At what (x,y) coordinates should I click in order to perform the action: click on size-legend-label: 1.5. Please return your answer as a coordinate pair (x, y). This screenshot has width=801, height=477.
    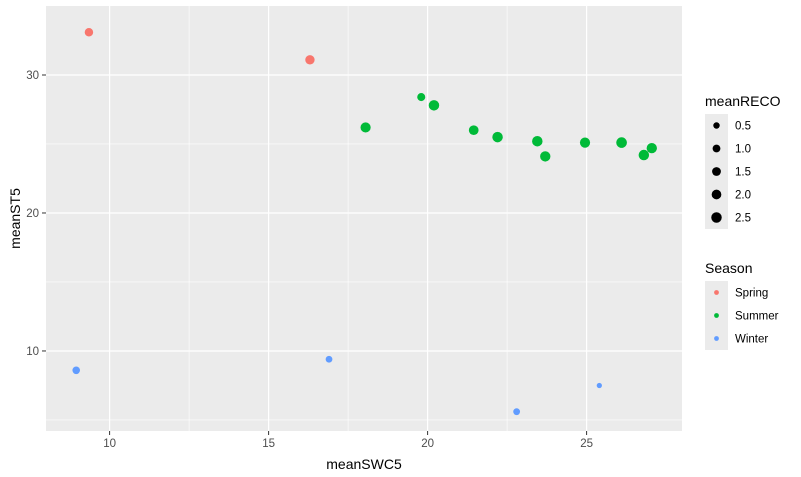
    Looking at the image, I should click on (743, 173).